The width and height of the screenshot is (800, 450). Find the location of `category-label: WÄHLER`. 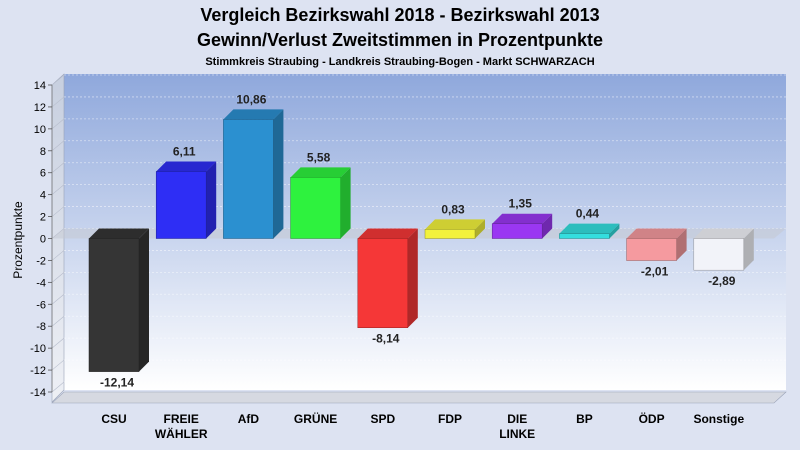

category-label: WÄHLER is located at coordinates (181, 433).